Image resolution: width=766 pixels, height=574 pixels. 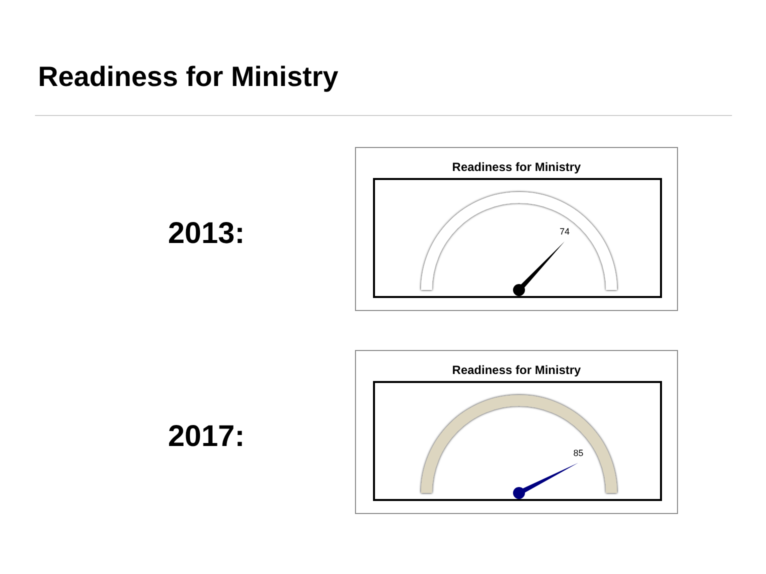 What do you see at coordinates (206, 437) in the screenshot?
I see `text: 2017:` at bounding box center [206, 437].